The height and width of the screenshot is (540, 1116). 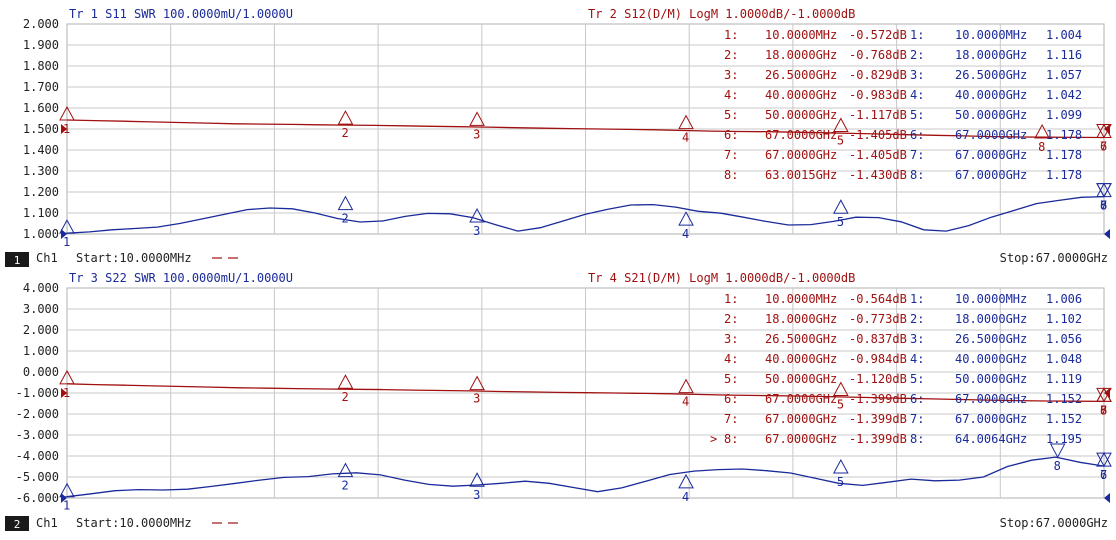 I want to click on marker-a-freq: 26.5000GHz, so click(x=991, y=339).